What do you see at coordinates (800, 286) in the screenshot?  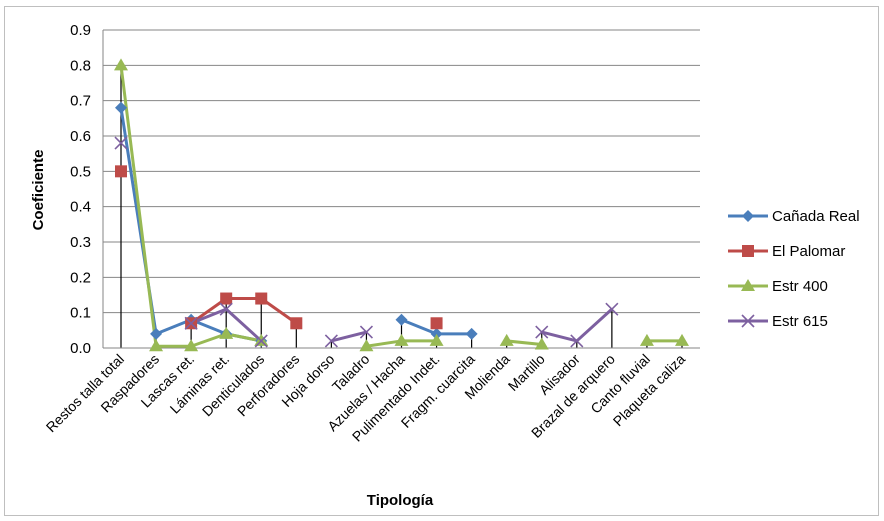 I see `legend-label: Estr 400` at bounding box center [800, 286].